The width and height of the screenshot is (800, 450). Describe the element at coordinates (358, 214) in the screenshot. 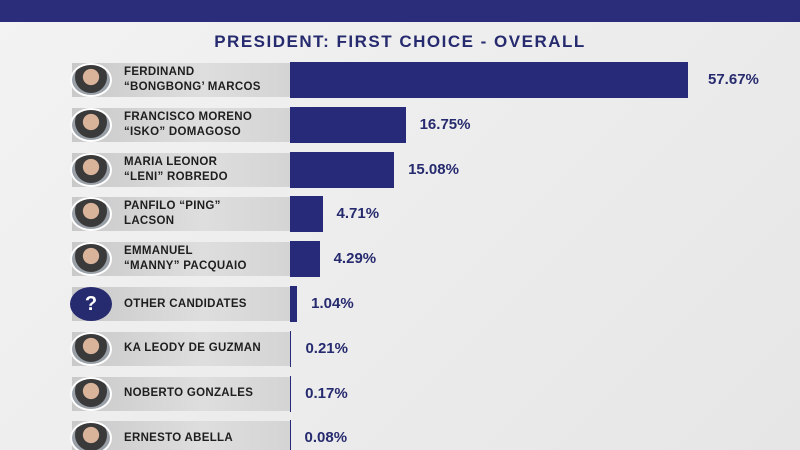

I see `value-label: 4.71%` at that location.